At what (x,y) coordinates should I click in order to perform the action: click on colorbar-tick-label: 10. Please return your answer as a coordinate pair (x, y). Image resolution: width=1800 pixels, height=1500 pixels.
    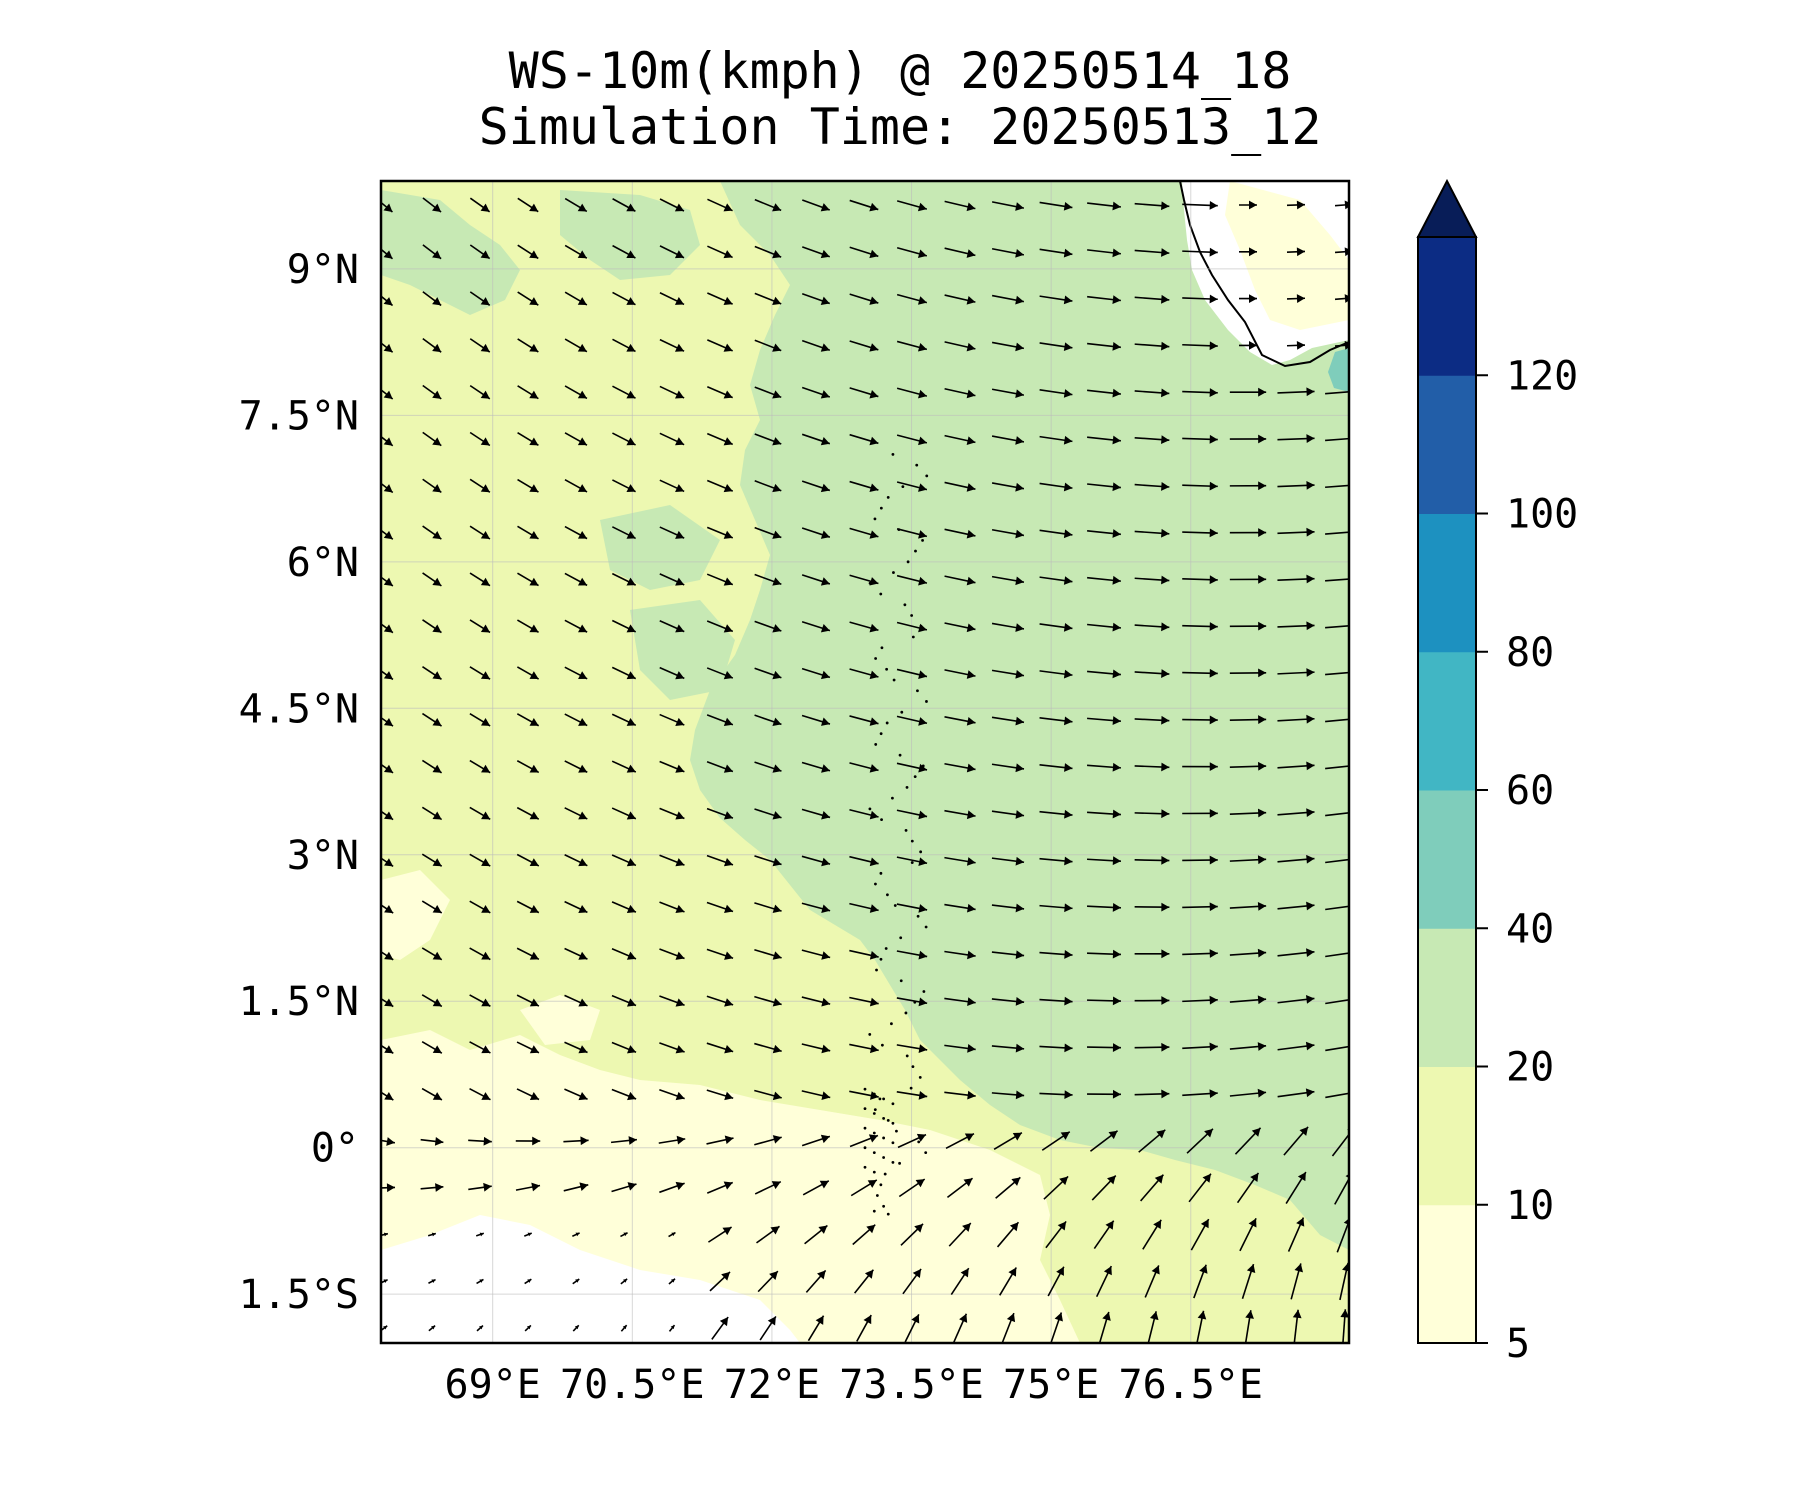
    Looking at the image, I should click on (1530, 1206).